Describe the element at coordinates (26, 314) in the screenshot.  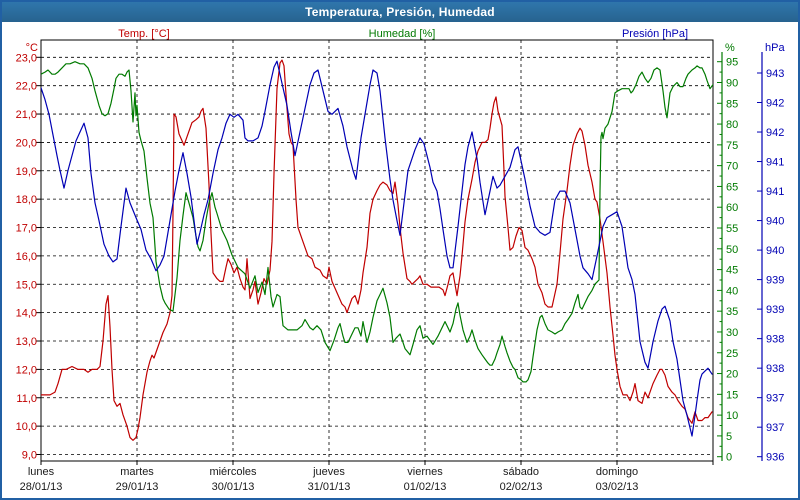
I see `temp-tick-label: 14,0` at that location.